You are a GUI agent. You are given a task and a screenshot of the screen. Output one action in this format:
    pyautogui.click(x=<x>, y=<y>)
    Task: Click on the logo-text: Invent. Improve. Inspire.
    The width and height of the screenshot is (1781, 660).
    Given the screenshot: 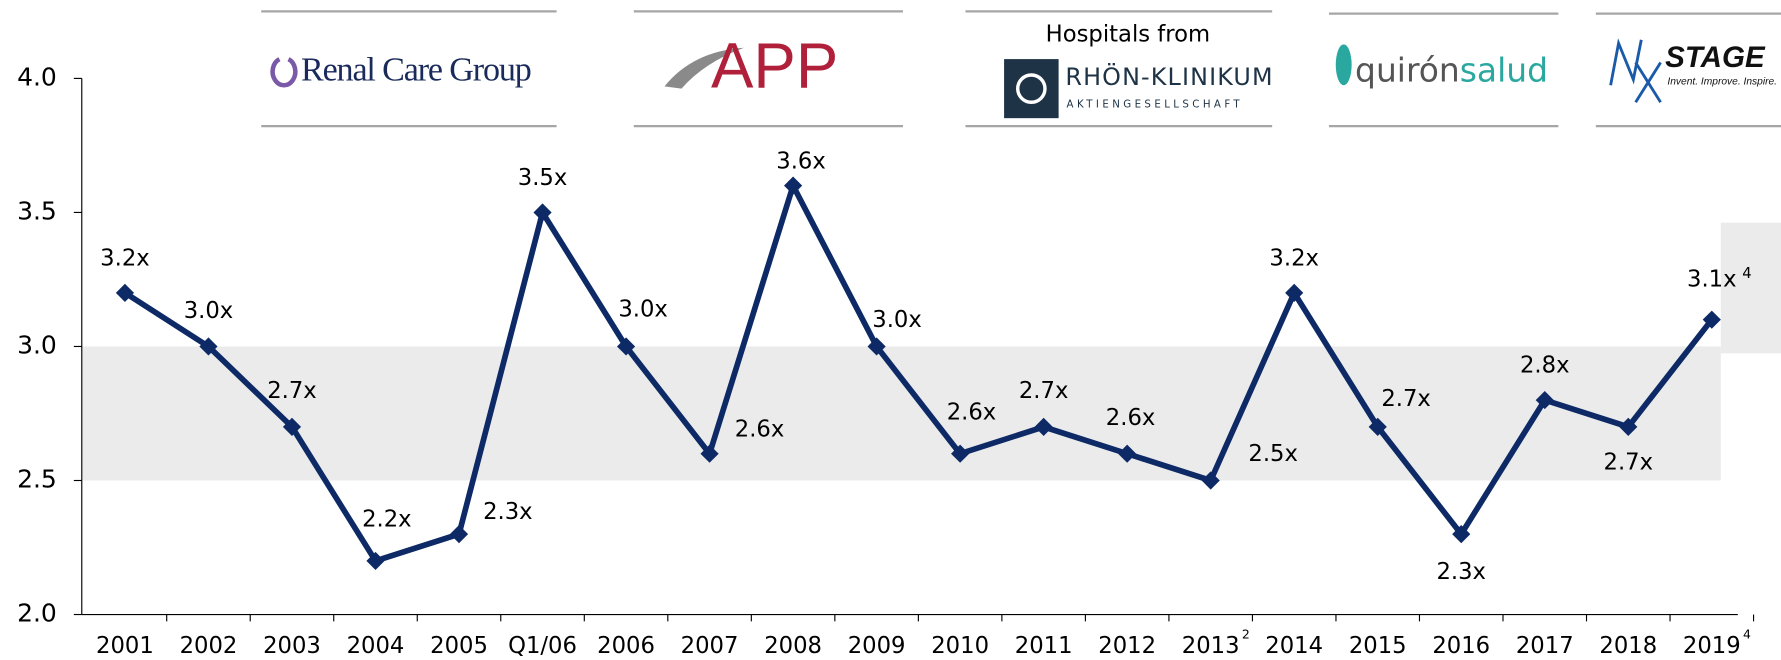 What is the action you would take?
    pyautogui.click(x=1722, y=82)
    